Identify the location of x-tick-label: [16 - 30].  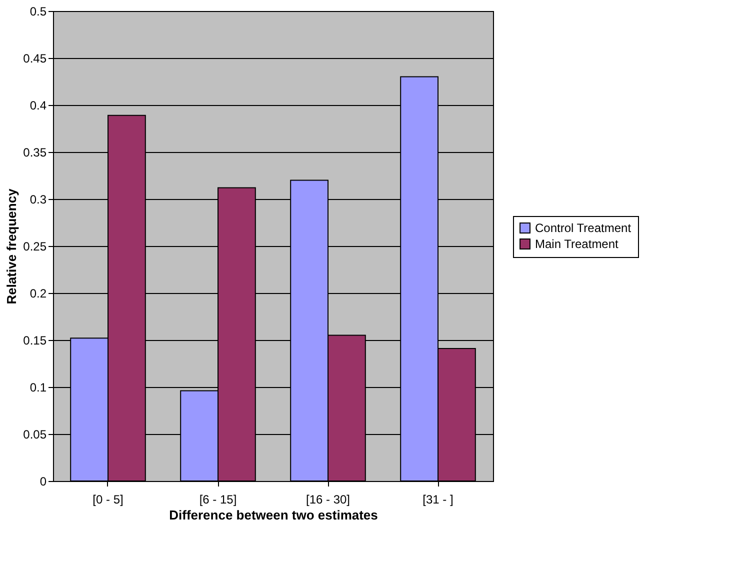
(328, 499).